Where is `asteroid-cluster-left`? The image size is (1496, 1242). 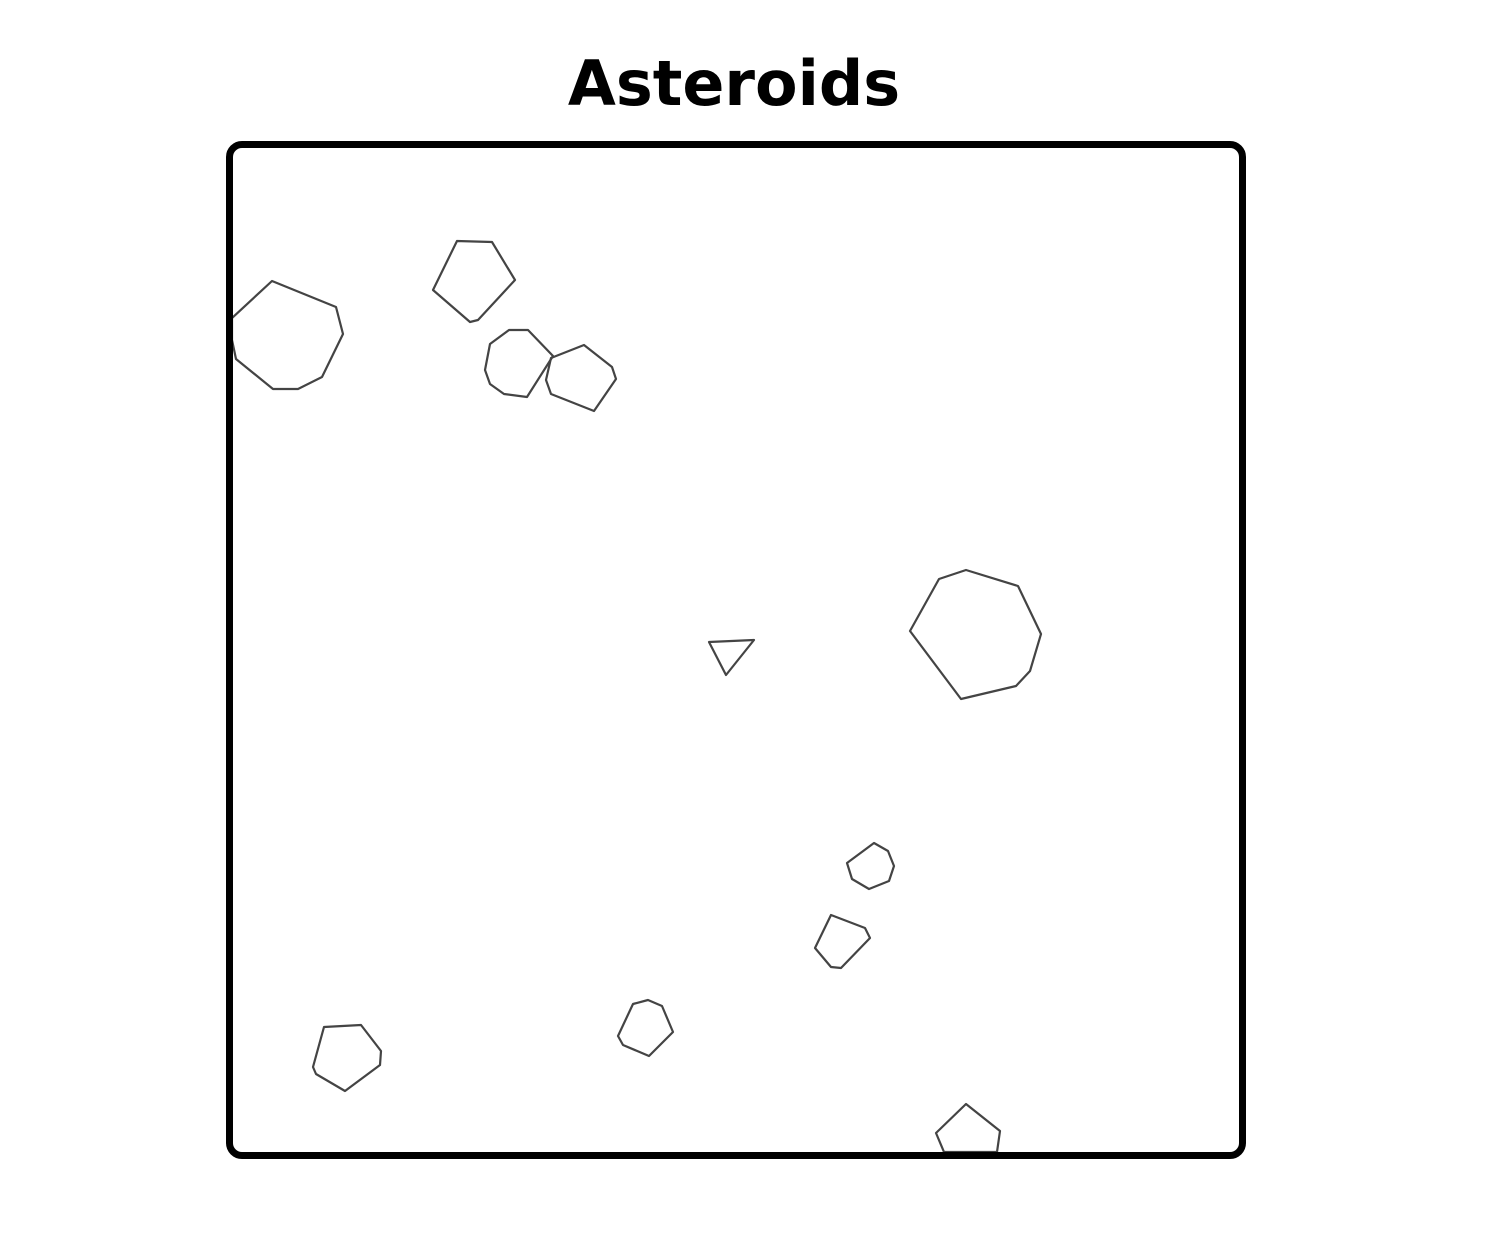 asteroid-cluster-left is located at coordinates (519, 363).